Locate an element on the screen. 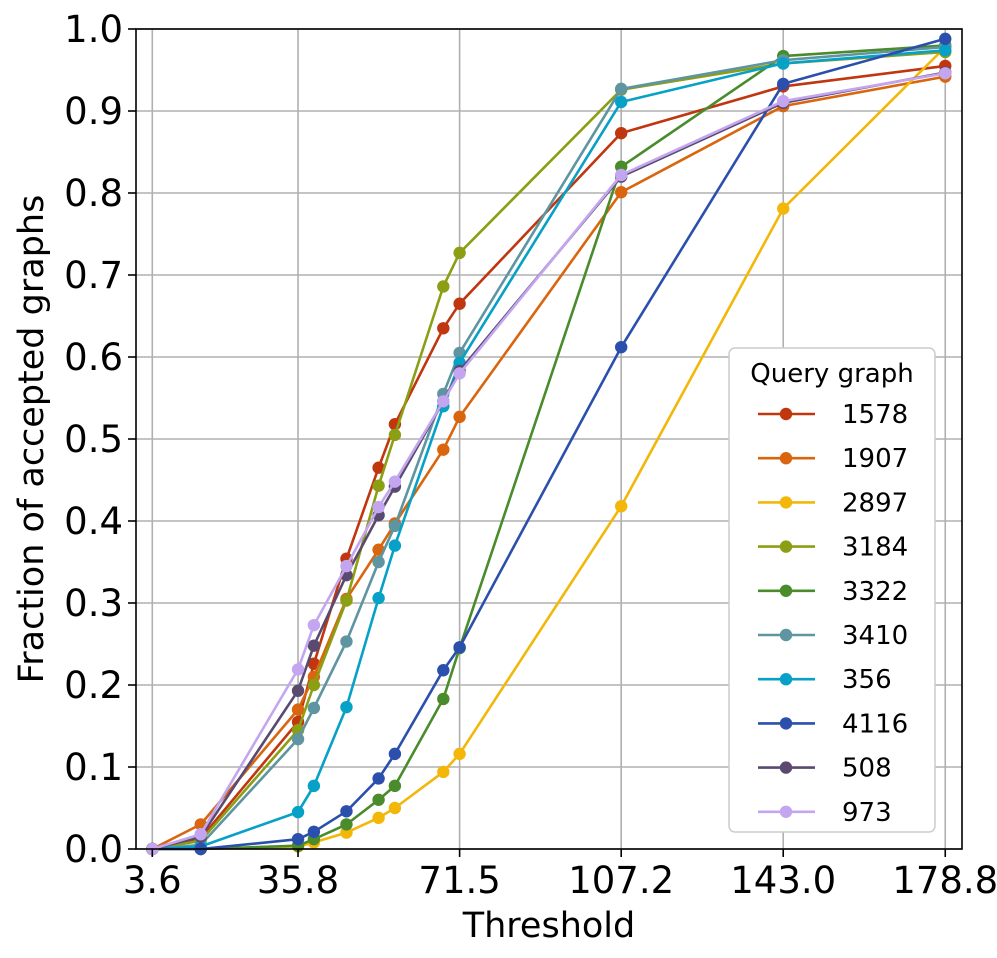 The image size is (997, 958). legend-box is located at coordinates (832, 590).